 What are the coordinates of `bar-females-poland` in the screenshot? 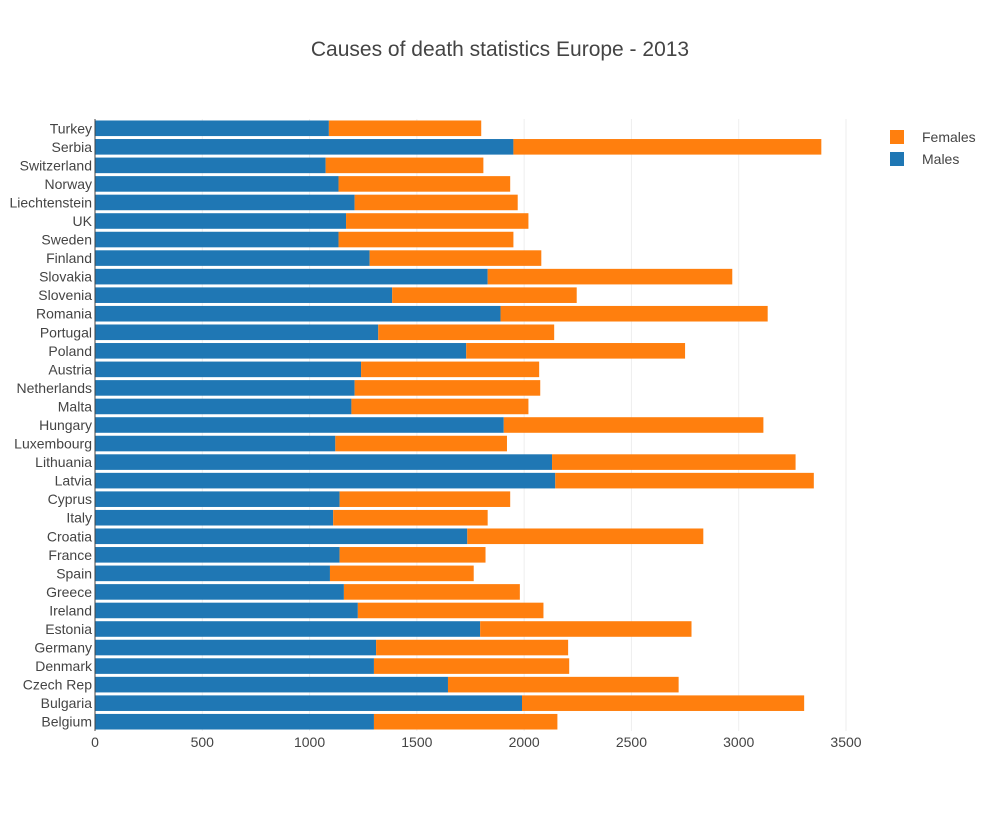 It's located at (576, 351).